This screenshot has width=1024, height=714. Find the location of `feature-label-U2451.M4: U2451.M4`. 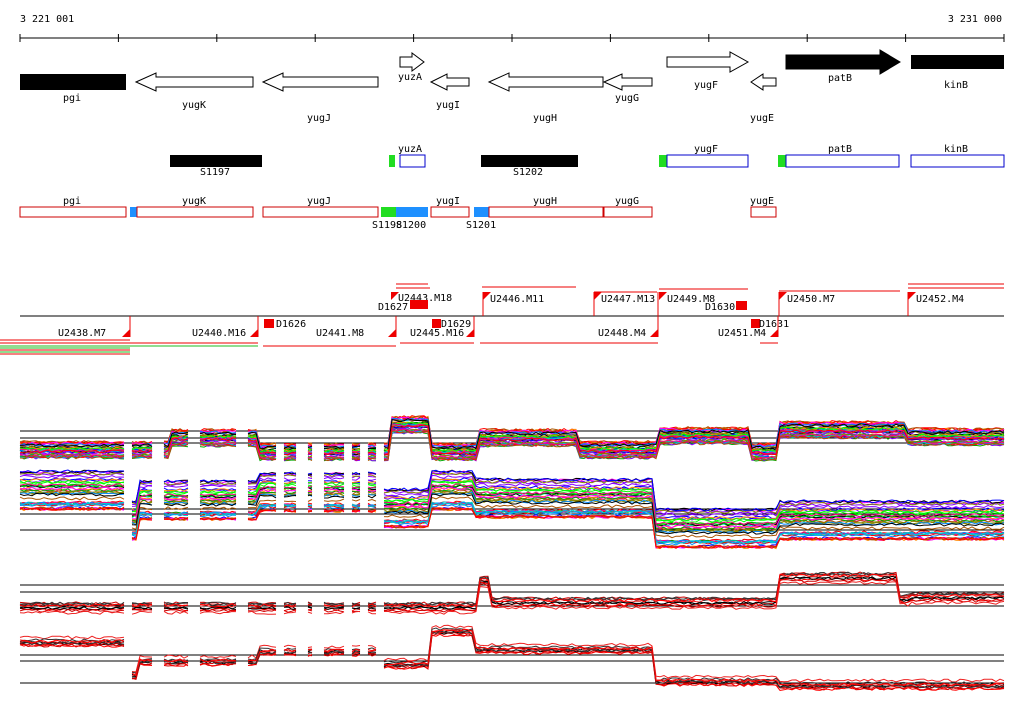

feature-label-U2451.M4: U2451.M4 is located at coordinates (742, 333).